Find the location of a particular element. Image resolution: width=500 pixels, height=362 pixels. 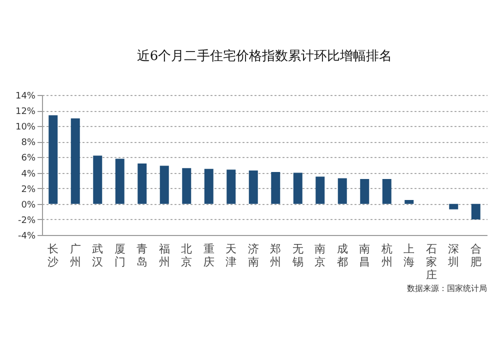

y-tick-label: 6% is located at coordinates (28, 159).